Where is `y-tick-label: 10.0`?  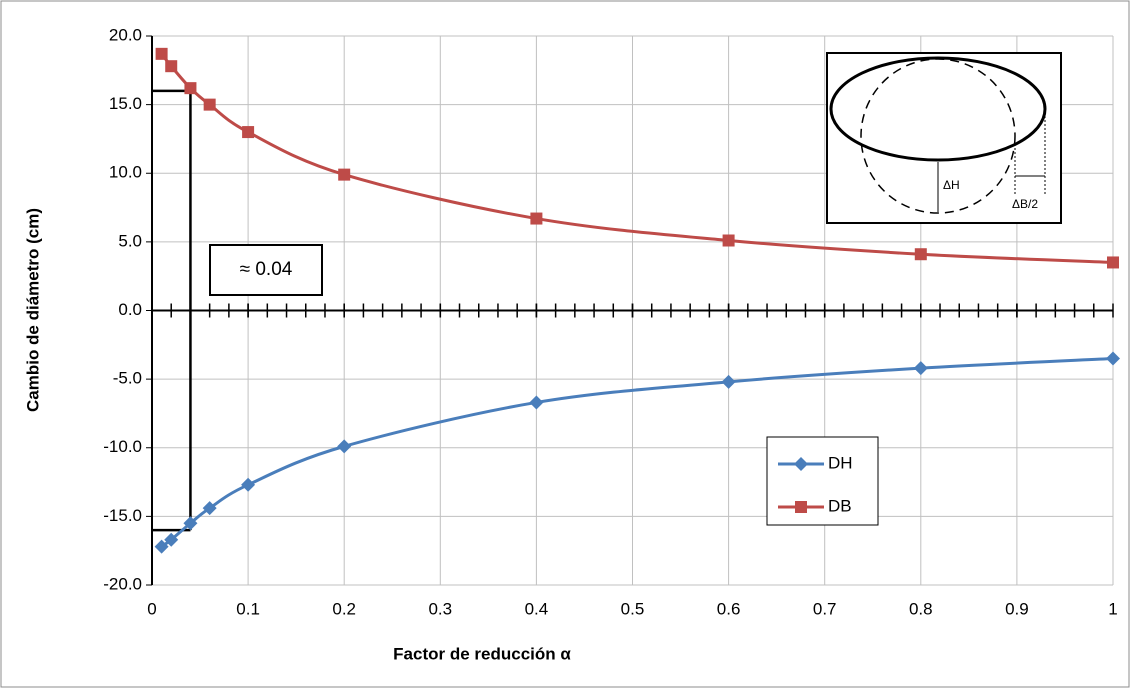 y-tick-label: 10.0 is located at coordinates (125, 172).